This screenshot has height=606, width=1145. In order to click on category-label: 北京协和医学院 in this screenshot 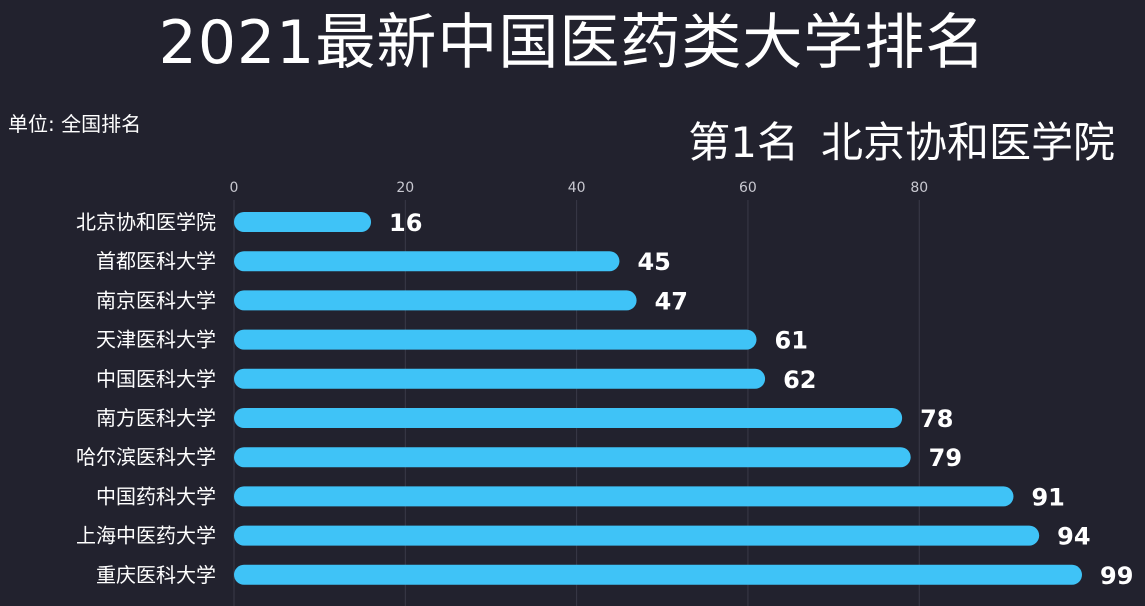, I will do `click(146, 222)`.